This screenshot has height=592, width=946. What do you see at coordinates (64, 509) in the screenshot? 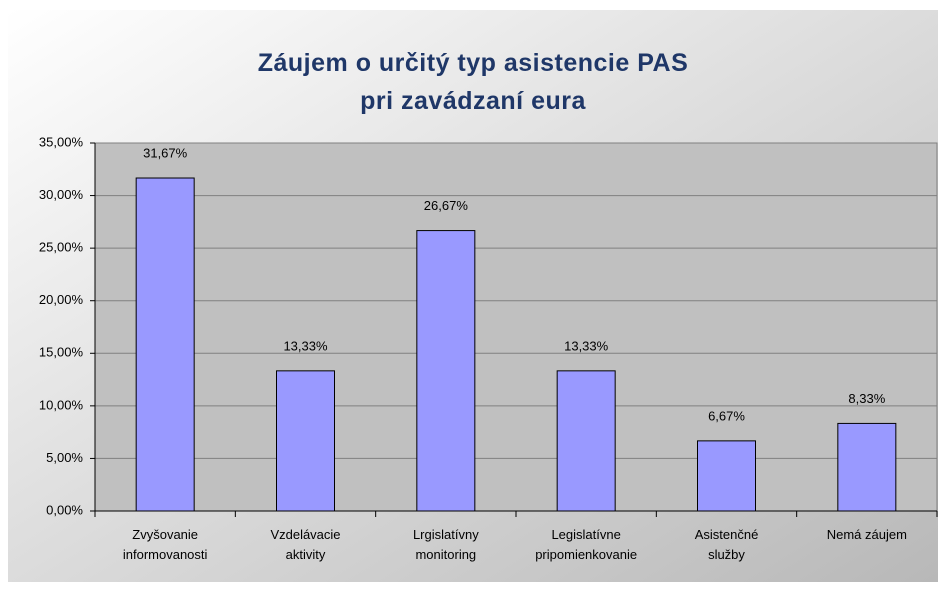
I see `y-tick-label: 0,00%` at bounding box center [64, 509].